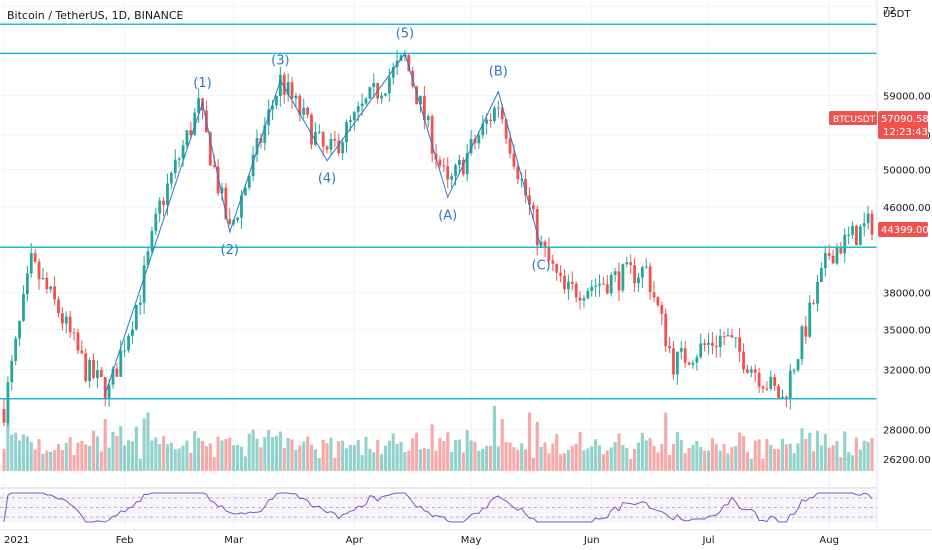 The height and width of the screenshot is (550, 932). What do you see at coordinates (447, 215) in the screenshot?
I see `wave-label: (A)` at bounding box center [447, 215].